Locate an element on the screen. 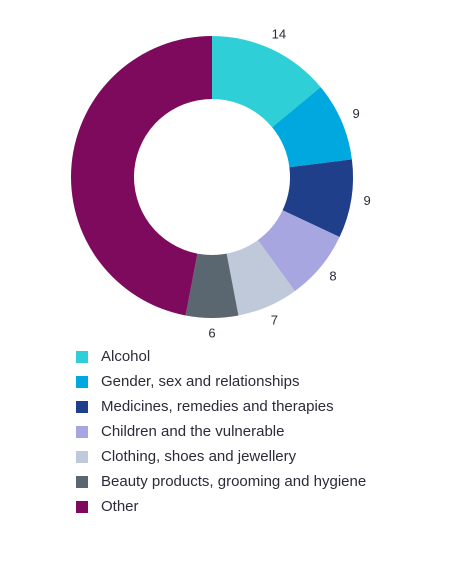 This screenshot has height=564, width=456. legend-label: Alcohol is located at coordinates (125, 356).